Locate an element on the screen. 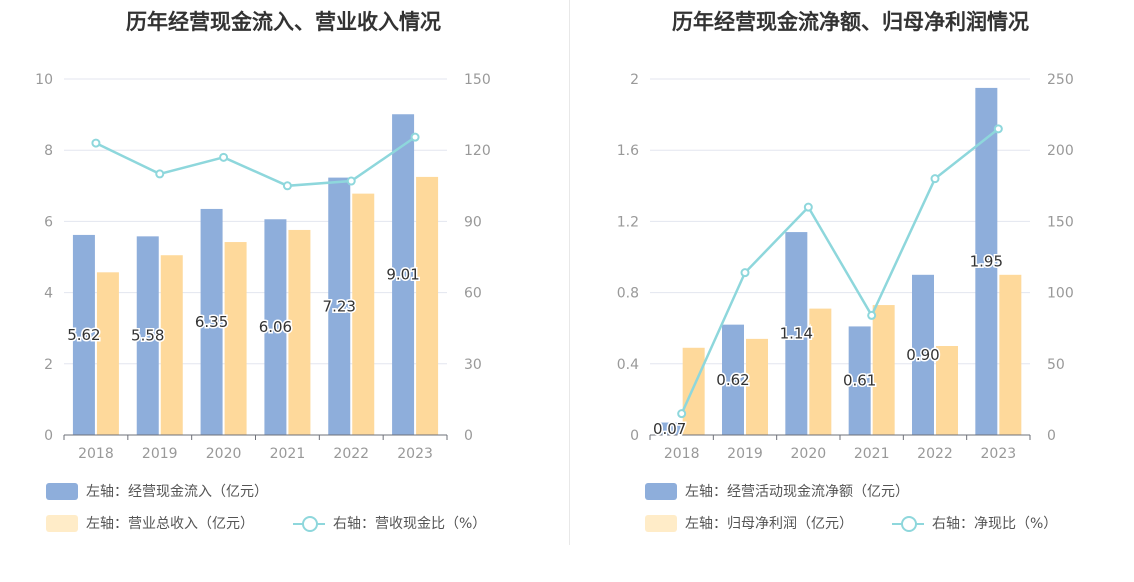  data-label-2021: 6.06 is located at coordinates (275, 327).